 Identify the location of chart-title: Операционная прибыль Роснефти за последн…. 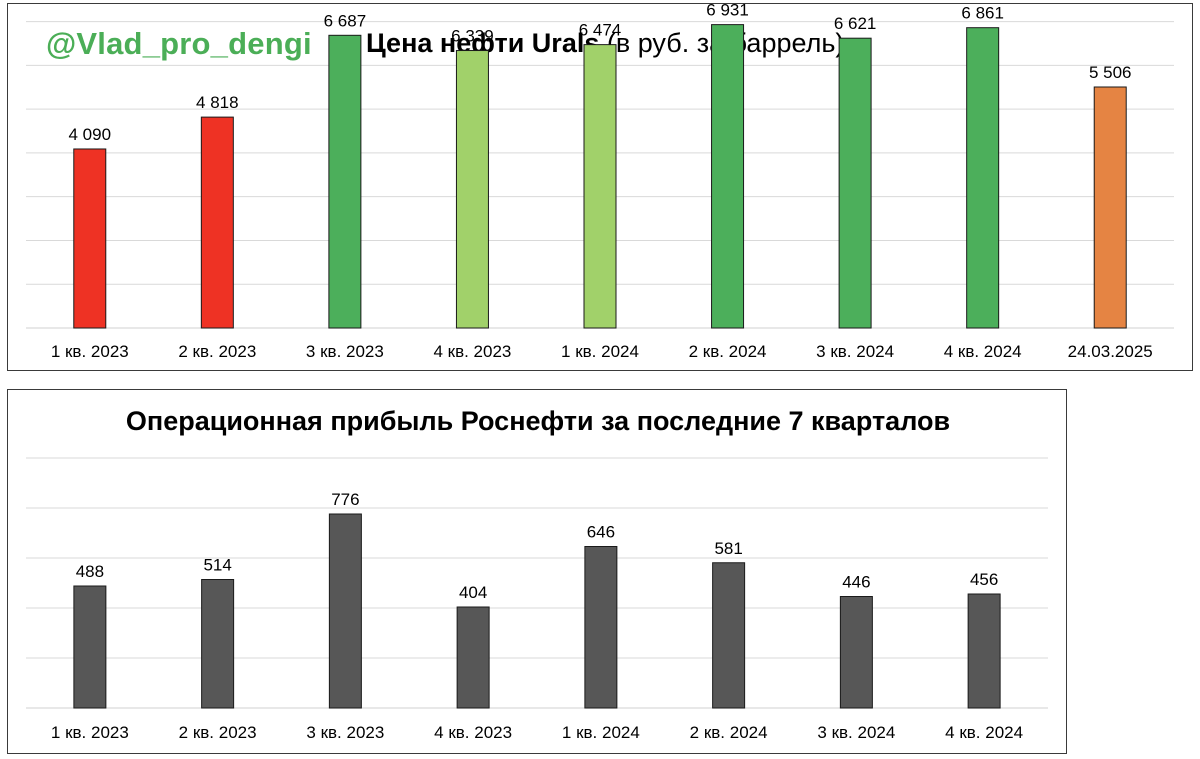
(538, 421).